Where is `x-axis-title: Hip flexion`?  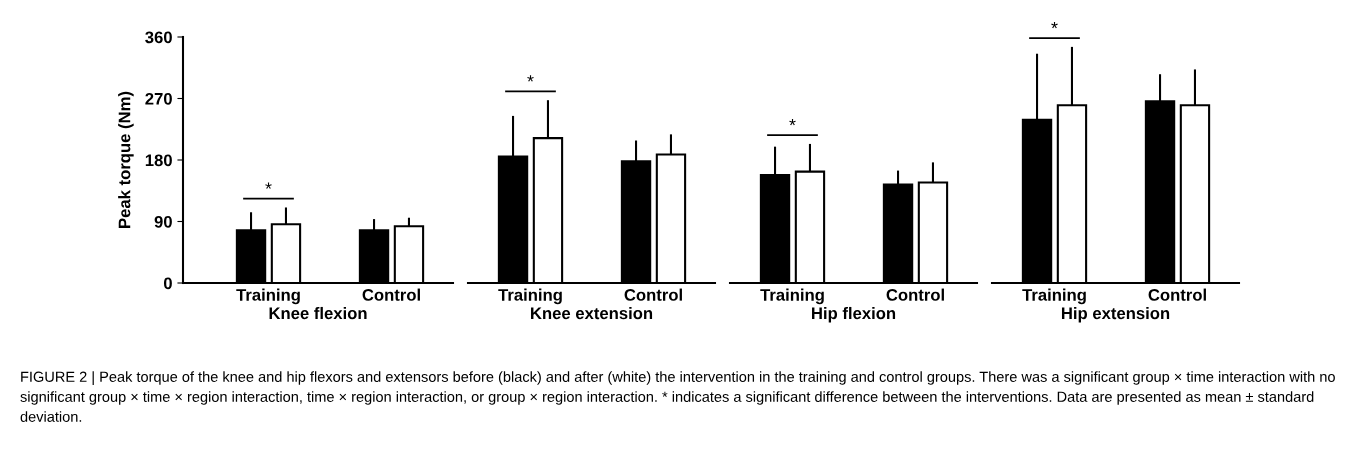
x-axis-title: Hip flexion is located at coordinates (854, 314).